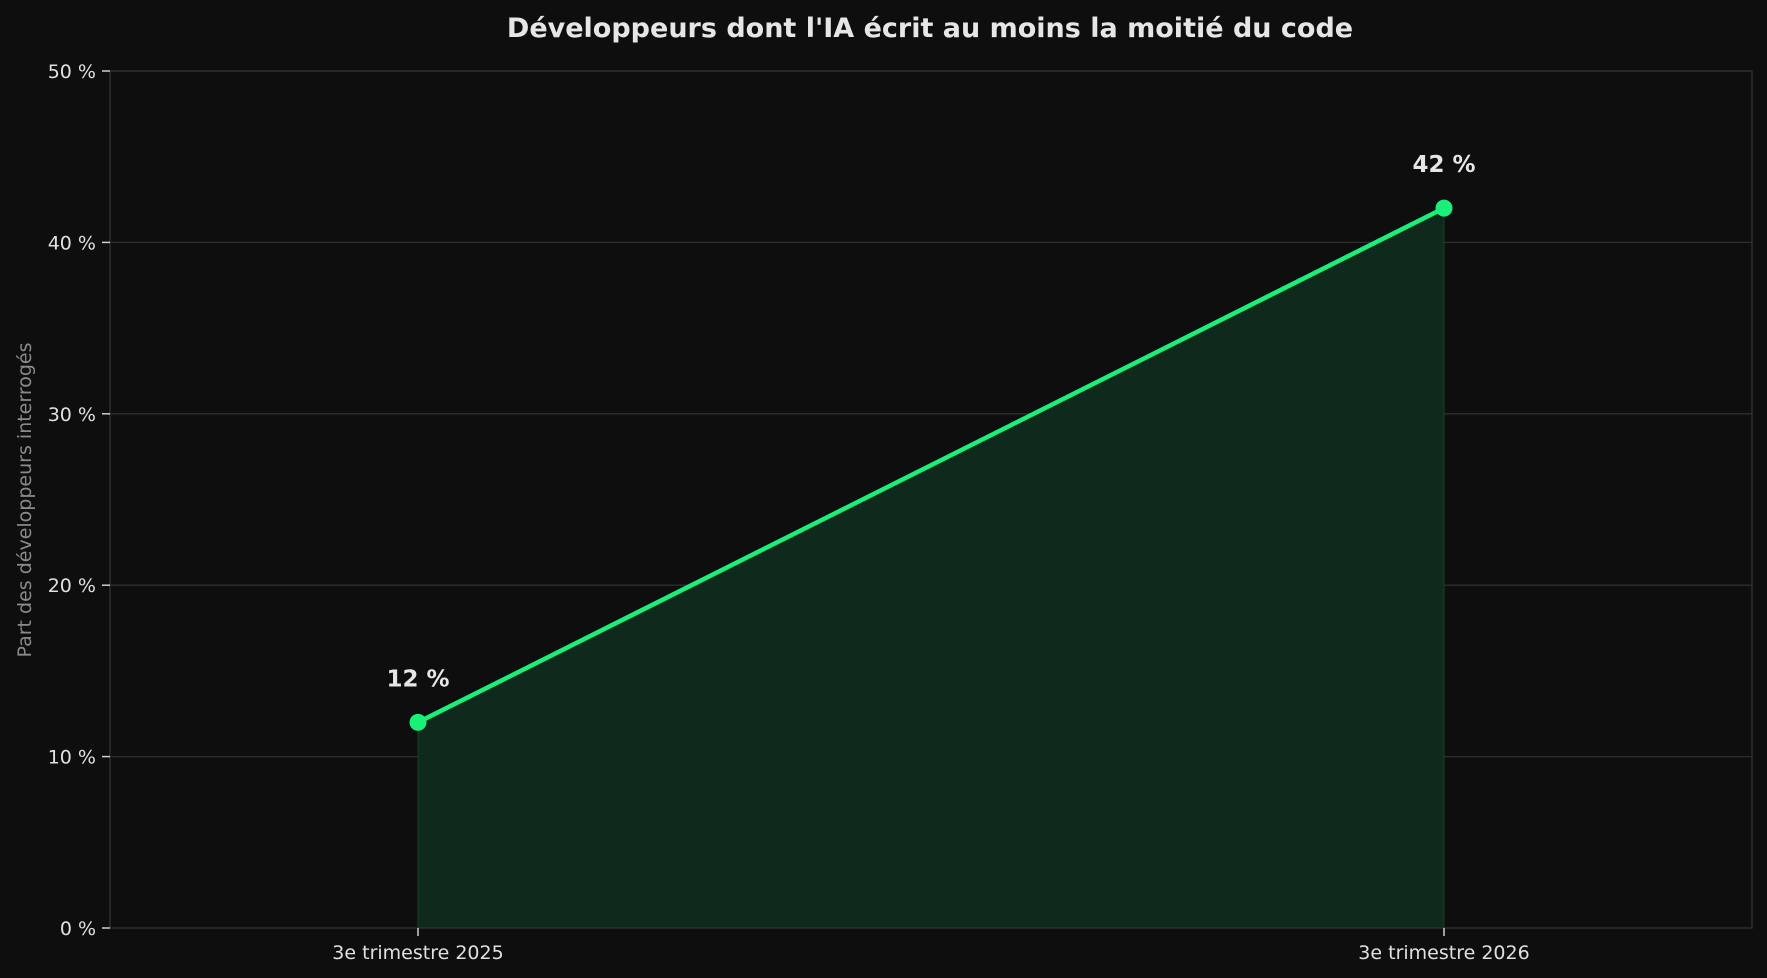 The image size is (1767, 978). Describe the element at coordinates (72, 415) in the screenshot. I see `y-tick-label-30: 30 %` at that location.